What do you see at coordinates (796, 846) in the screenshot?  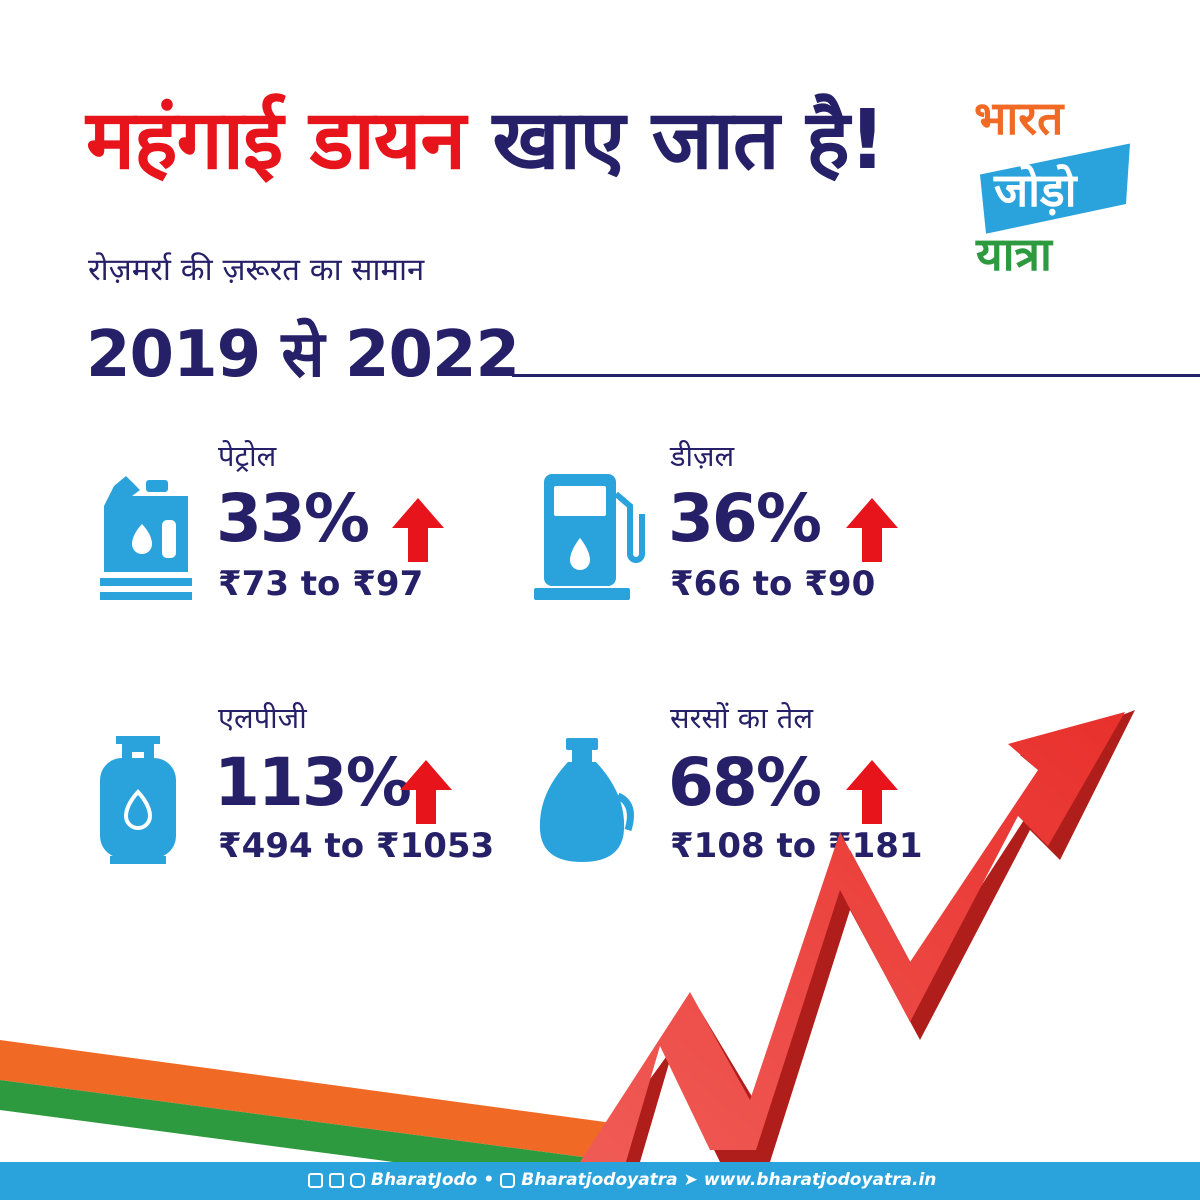 I see `item-price-range: ₹108 to ₹181` at bounding box center [796, 846].